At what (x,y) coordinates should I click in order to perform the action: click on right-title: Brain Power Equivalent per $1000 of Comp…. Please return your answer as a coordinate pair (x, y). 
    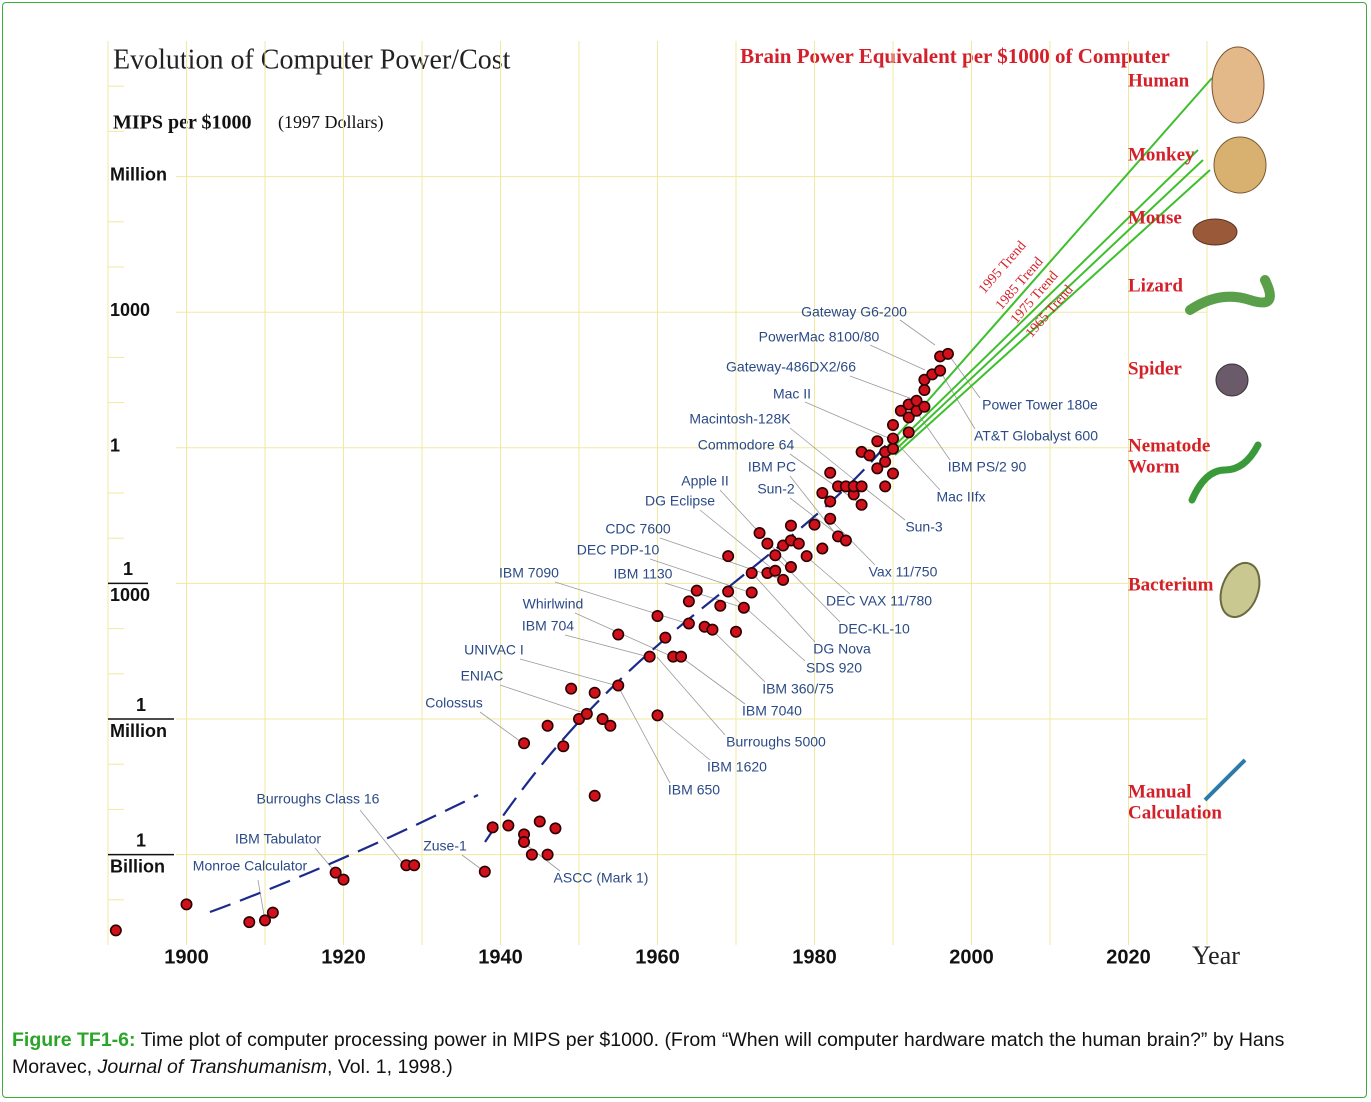
    Looking at the image, I should click on (955, 56).